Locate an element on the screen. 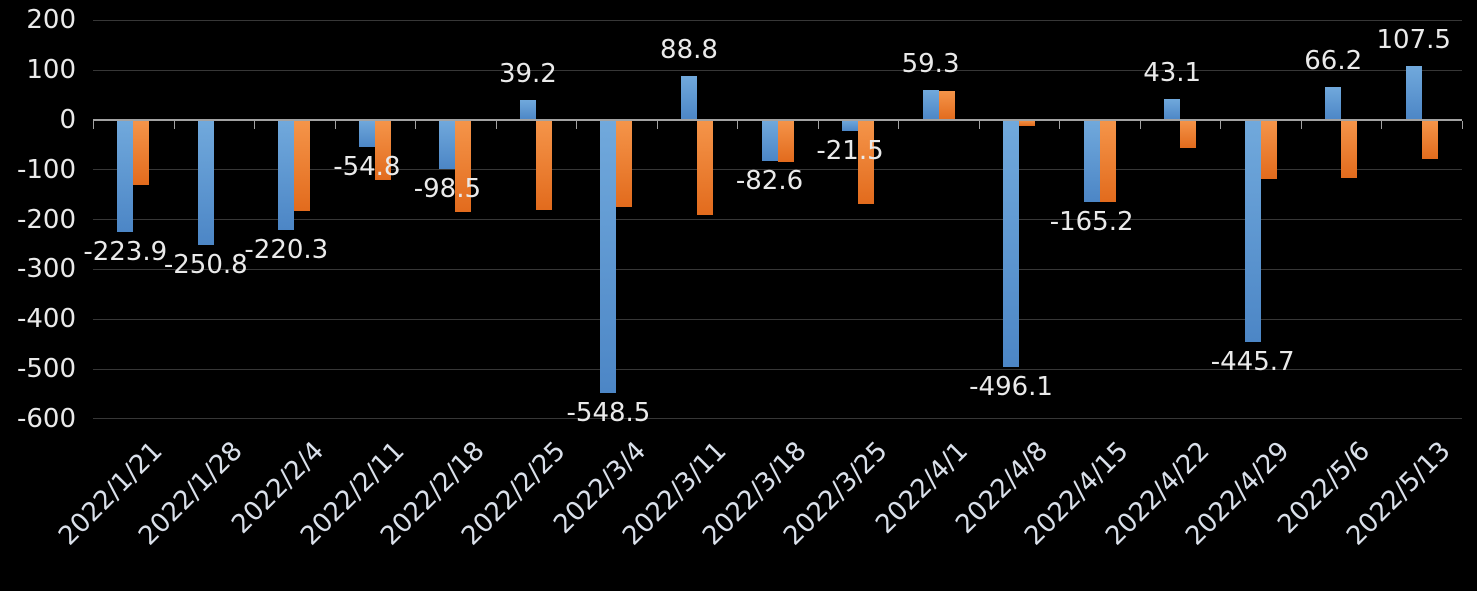 The height and width of the screenshot is (591, 1477). data-label: -445.7 is located at coordinates (1252, 361).